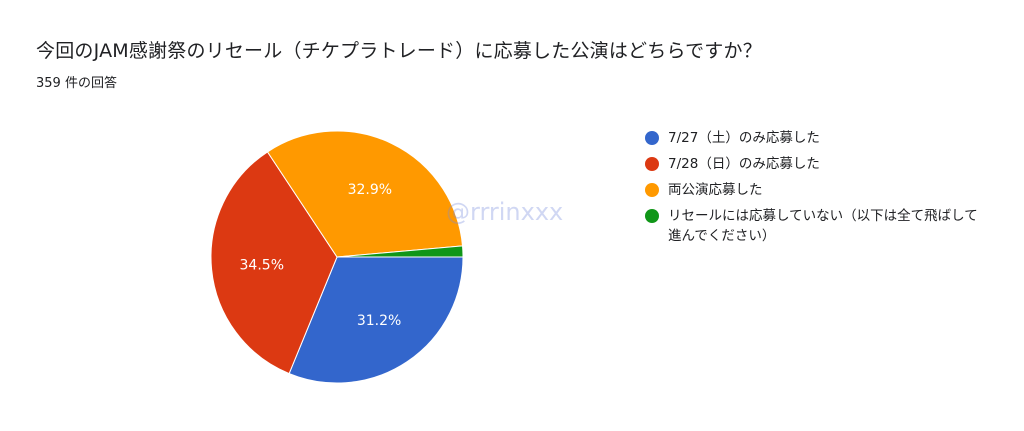 This screenshot has height=431, width=1024. I want to click on slice-label: 32.9%, so click(370, 190).